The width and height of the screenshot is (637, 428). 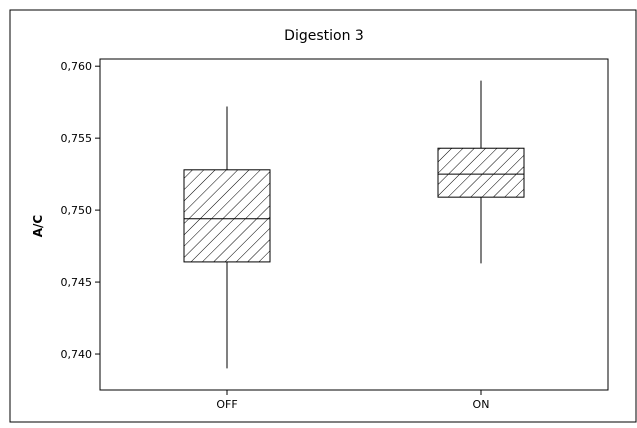 I want to click on y-tick-label: 0,755, so click(x=77, y=138).